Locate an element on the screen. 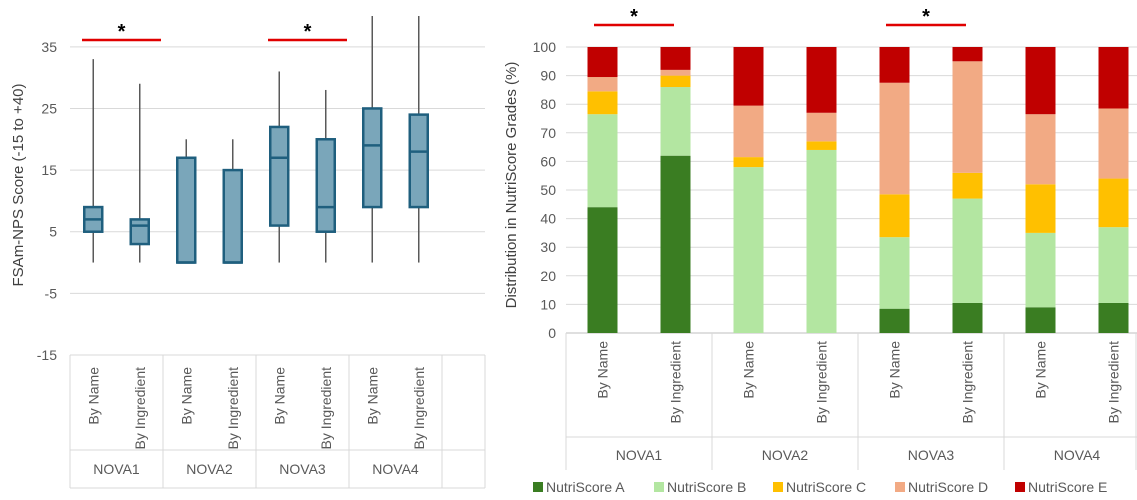  y-tick-label: 0 is located at coordinates (552, 333).